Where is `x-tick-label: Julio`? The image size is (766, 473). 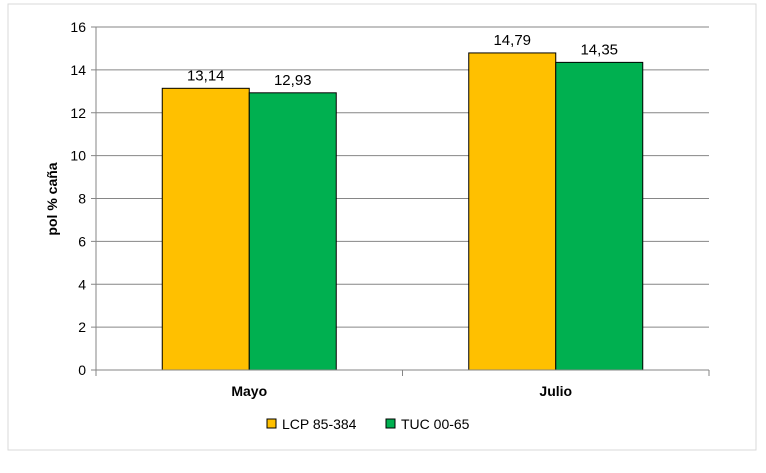
x-tick-label: Julio is located at coordinates (555, 391).